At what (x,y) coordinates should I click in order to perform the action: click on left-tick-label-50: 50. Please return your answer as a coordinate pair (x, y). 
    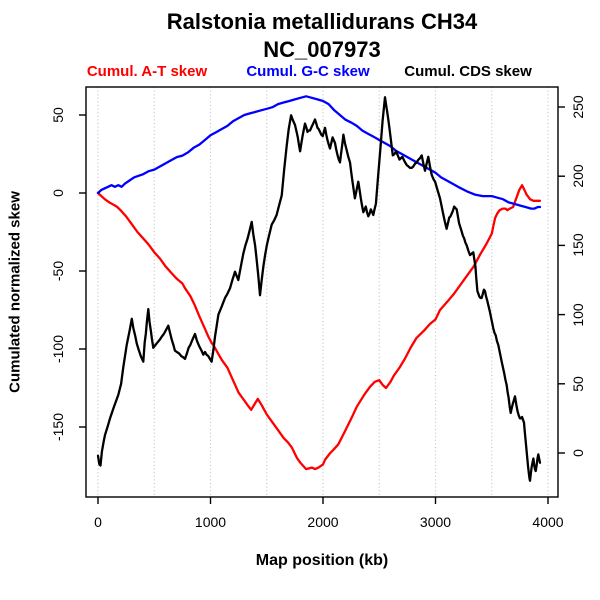
    Looking at the image, I should click on (58, 115).